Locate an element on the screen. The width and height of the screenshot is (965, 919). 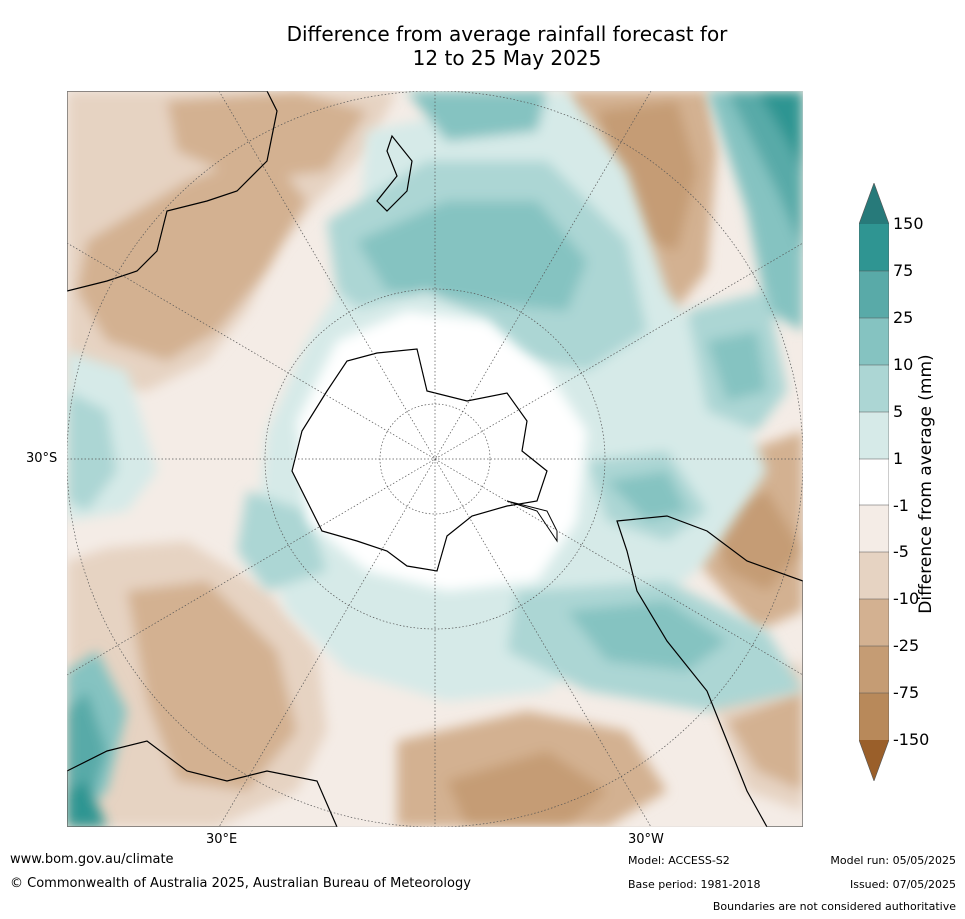
colorbar is located at coordinates (874, 482).